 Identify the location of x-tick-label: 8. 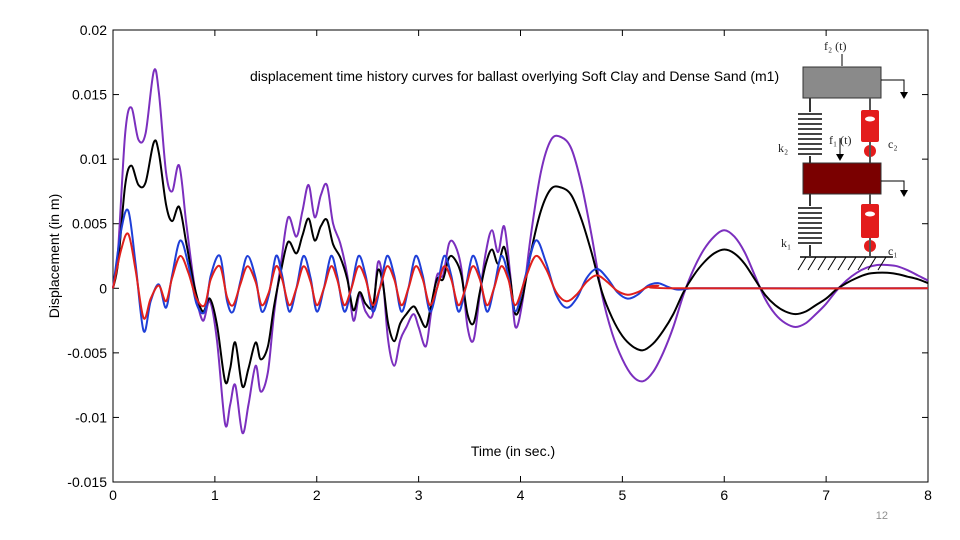
(928, 495).